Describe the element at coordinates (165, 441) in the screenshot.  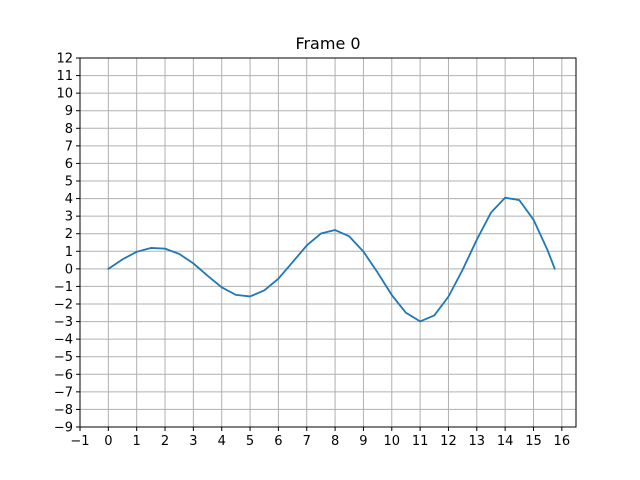
I see `x-tick-label: 2` at that location.